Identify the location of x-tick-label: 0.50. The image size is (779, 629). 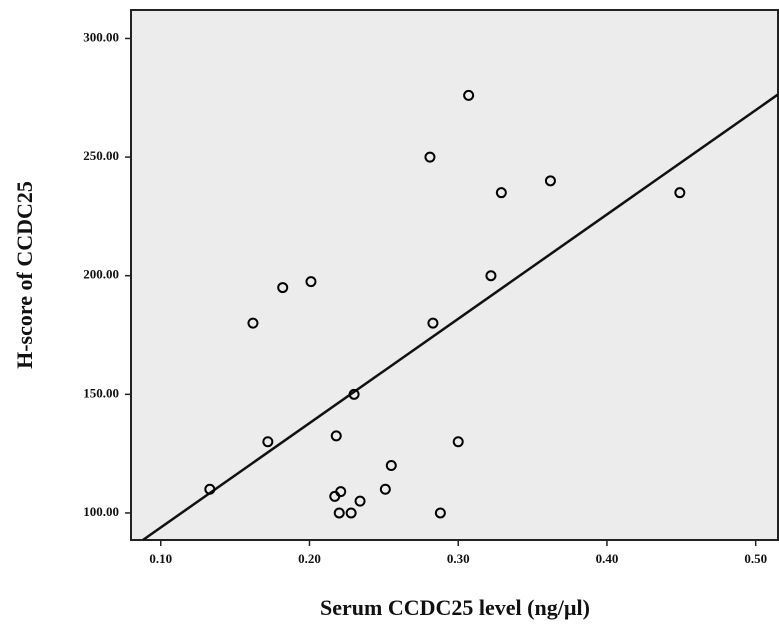
(755, 558).